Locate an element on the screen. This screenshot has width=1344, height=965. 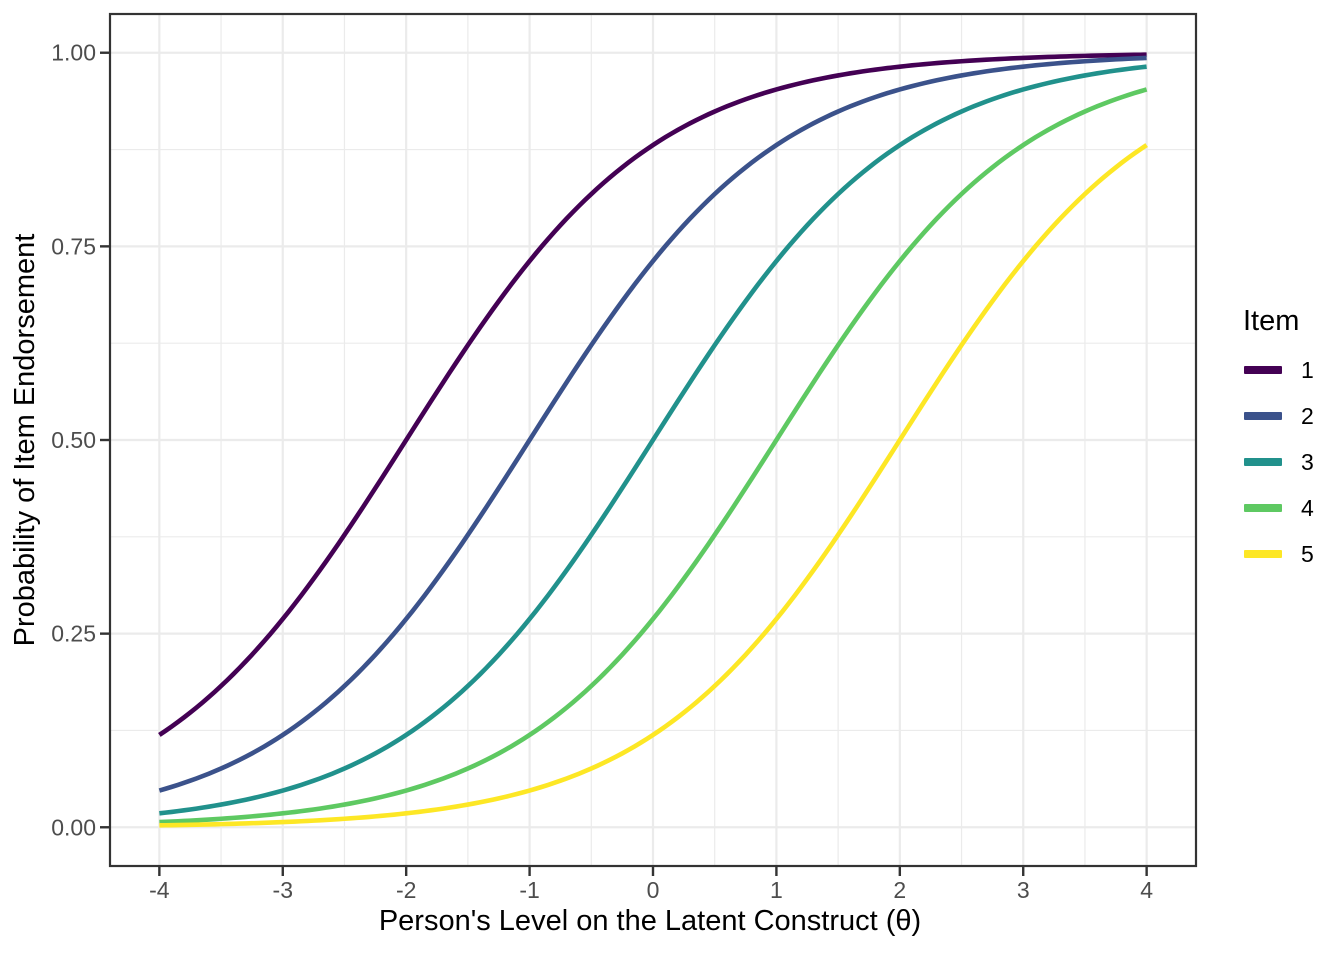
legend-label-item-5: 5 is located at coordinates (1307, 554).